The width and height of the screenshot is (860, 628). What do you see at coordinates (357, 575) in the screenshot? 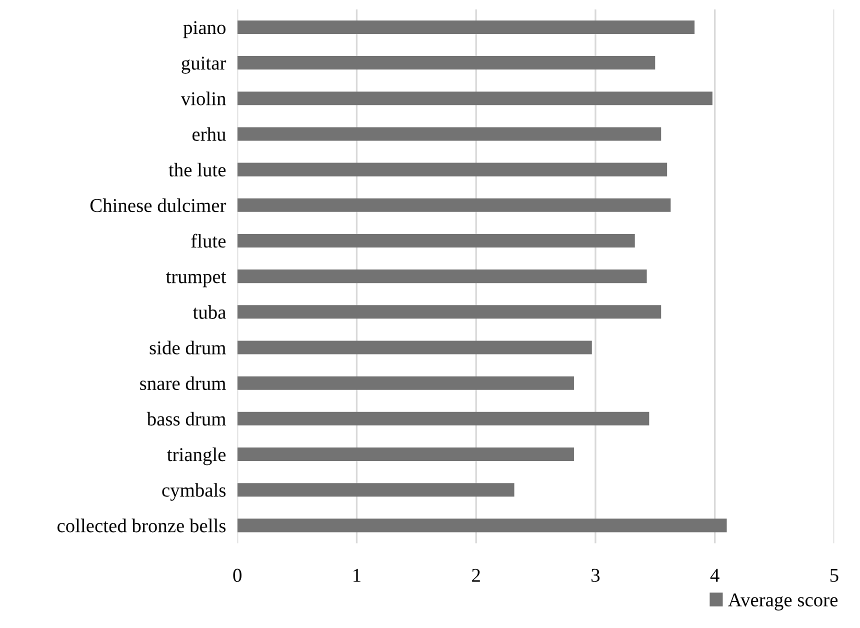
I see `x-tick-label: 1` at bounding box center [357, 575].